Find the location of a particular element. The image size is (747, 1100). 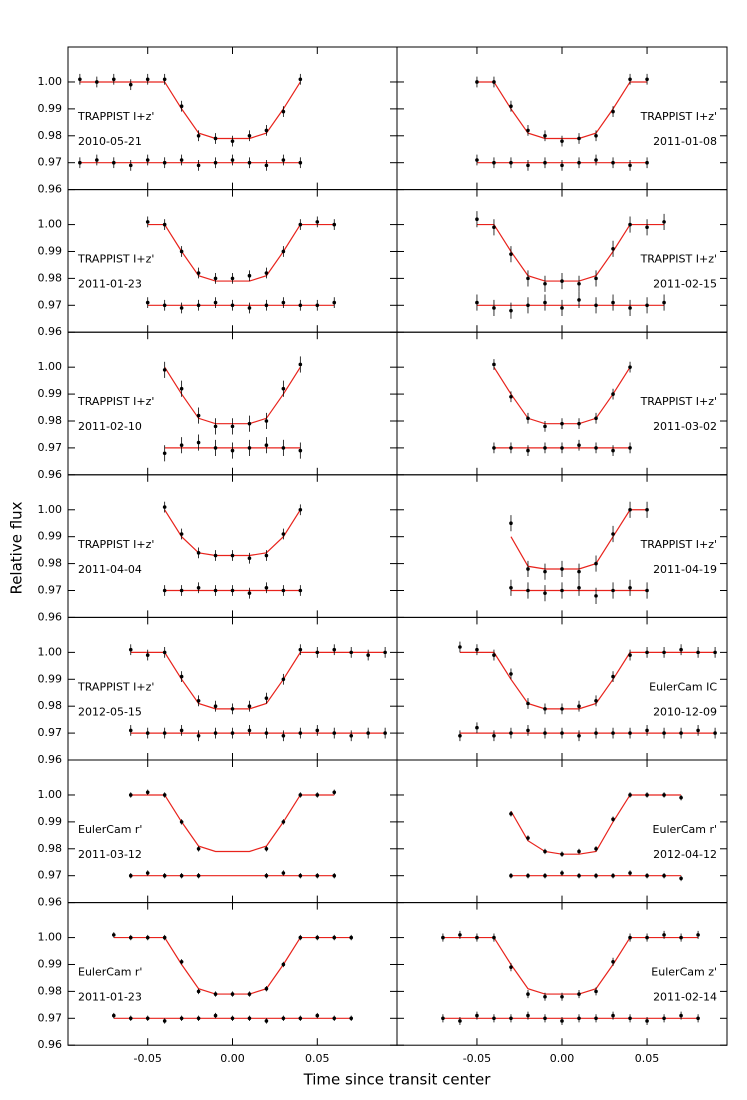

date-label: 2010-12-09 is located at coordinates (685, 711).